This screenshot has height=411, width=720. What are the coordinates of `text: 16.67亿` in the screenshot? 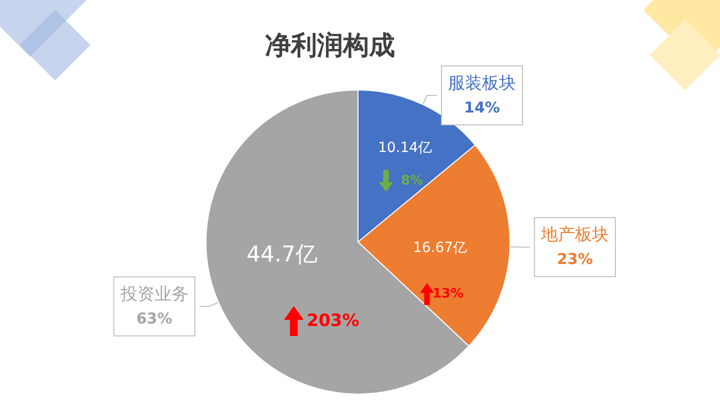 It's located at (440, 248).